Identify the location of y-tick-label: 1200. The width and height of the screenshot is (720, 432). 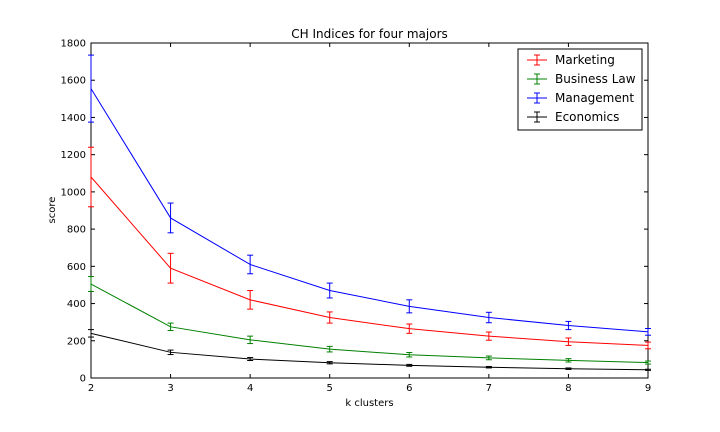
(73, 155).